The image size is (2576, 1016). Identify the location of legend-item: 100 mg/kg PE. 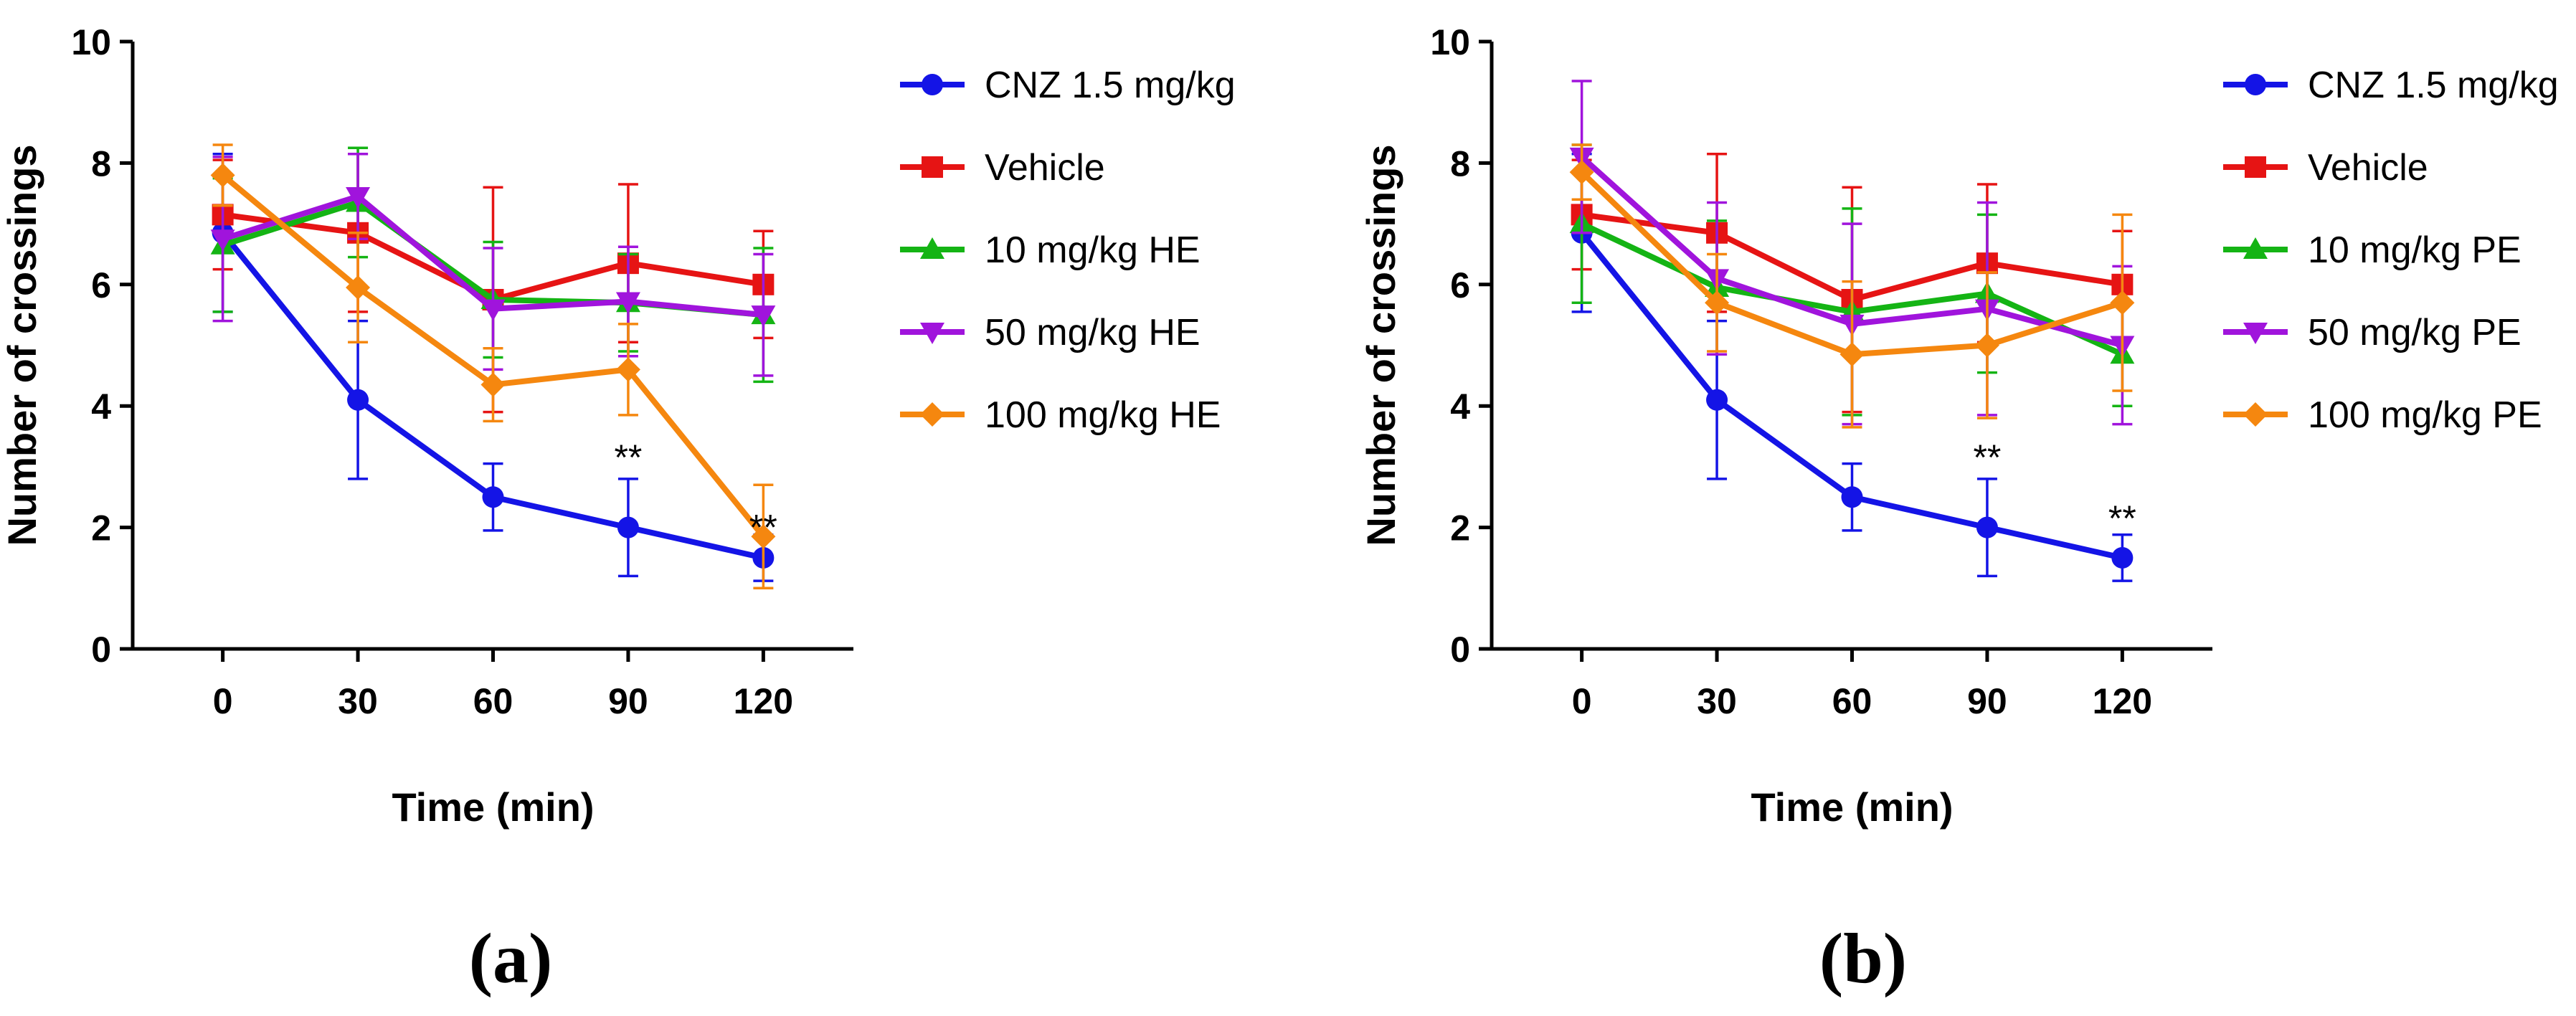
(2382, 415).